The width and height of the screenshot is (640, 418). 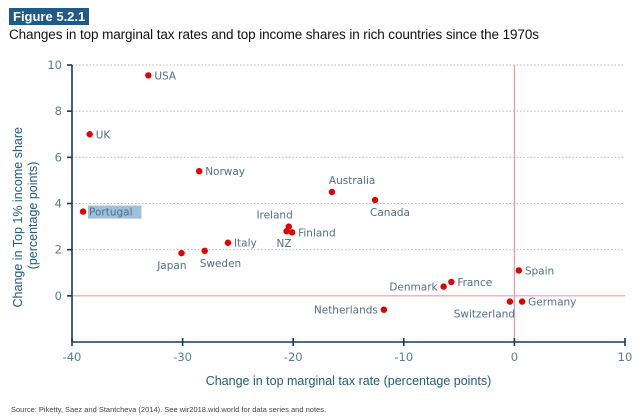 I want to click on point-label-denmark: Denmark, so click(x=413, y=288).